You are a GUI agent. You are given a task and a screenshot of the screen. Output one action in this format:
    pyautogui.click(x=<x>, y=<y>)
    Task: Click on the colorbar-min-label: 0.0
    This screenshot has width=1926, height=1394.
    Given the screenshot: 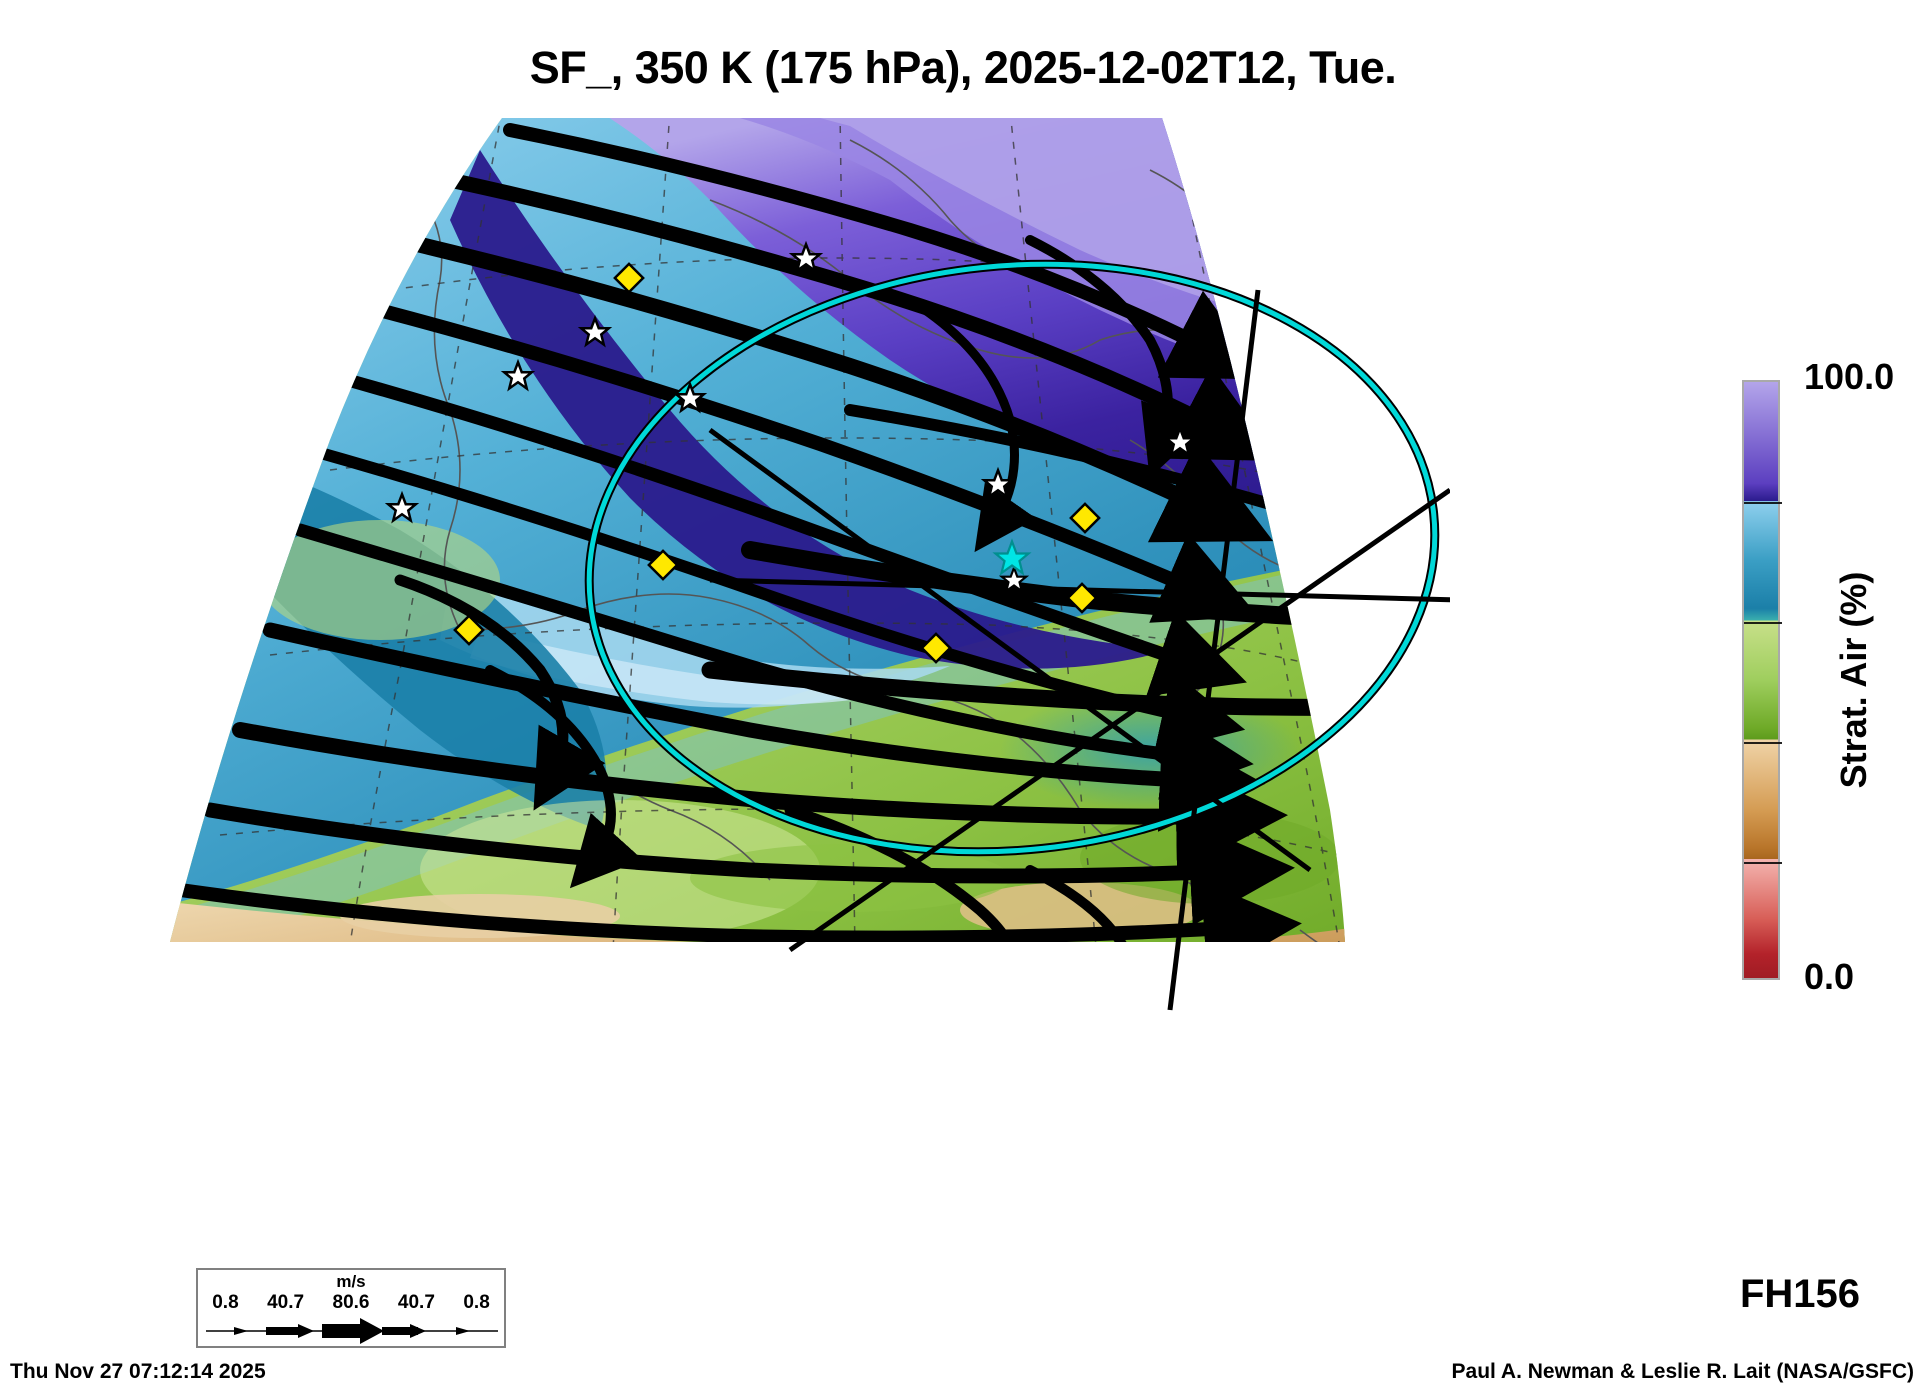 What is the action you would take?
    pyautogui.click(x=1829, y=976)
    